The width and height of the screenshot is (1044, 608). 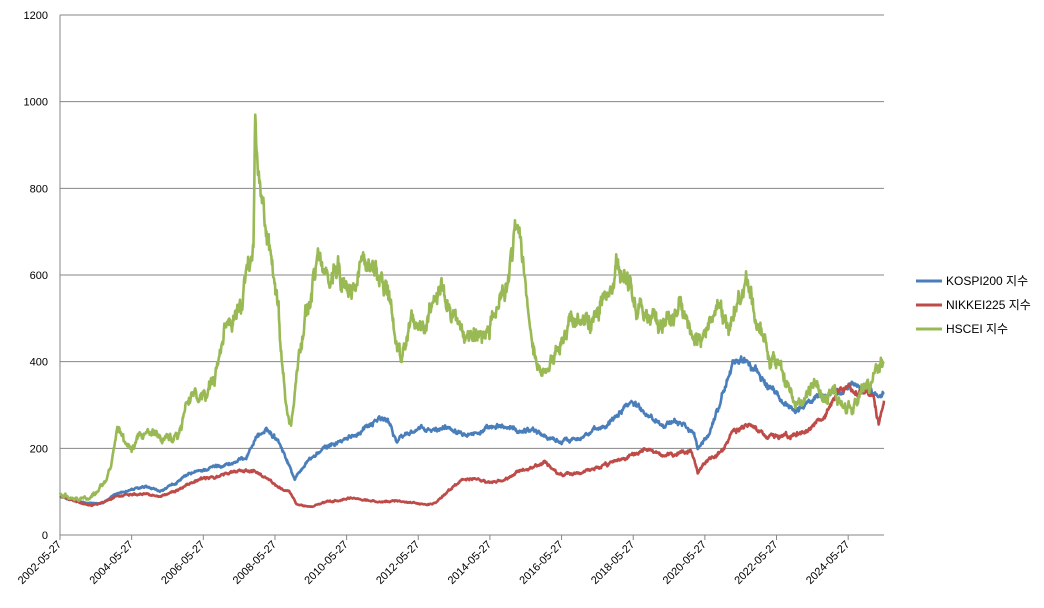 What do you see at coordinates (39, 189) in the screenshot?
I see `y-tick-label: 800` at bounding box center [39, 189].